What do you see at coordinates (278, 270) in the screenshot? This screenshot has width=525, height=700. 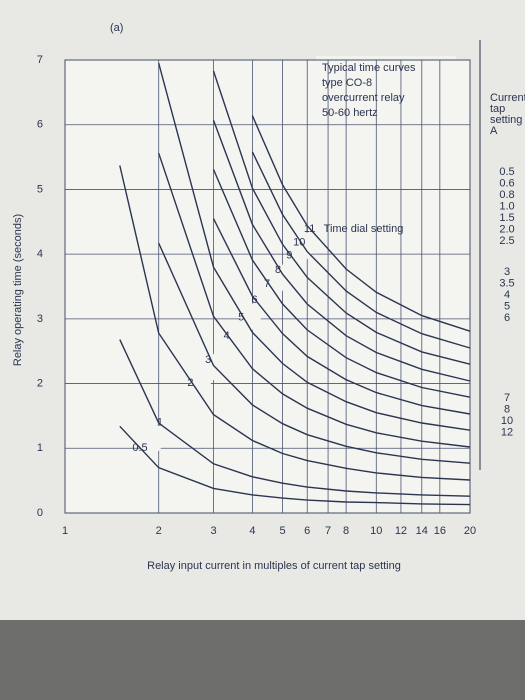 I see `dial-label: 8` at bounding box center [278, 270].